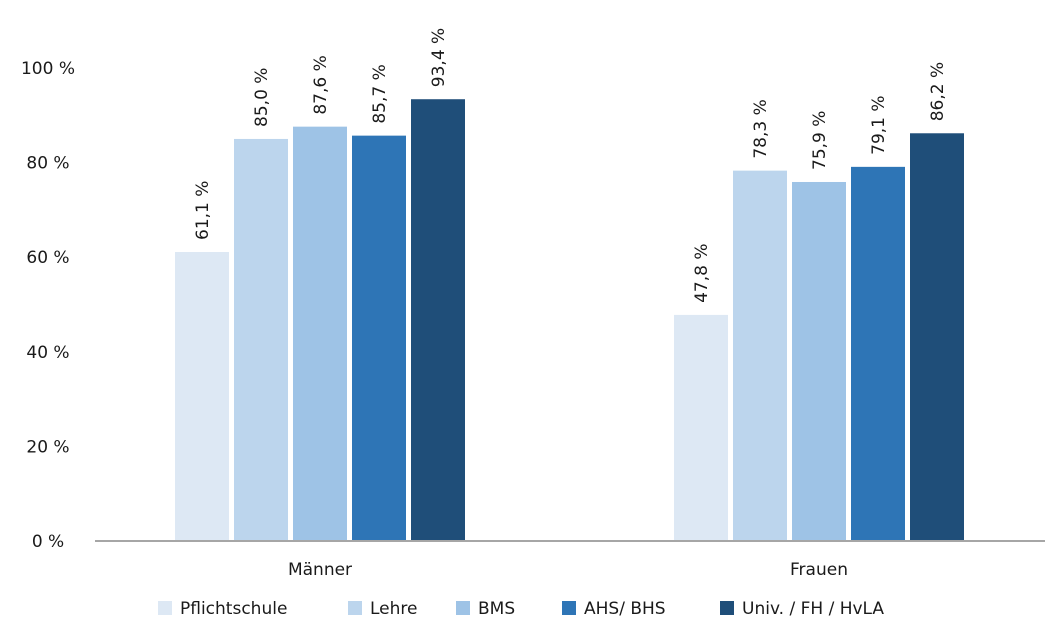 This screenshot has height=620, width=1045. I want to click on x-category-label: Männer, so click(320, 570).